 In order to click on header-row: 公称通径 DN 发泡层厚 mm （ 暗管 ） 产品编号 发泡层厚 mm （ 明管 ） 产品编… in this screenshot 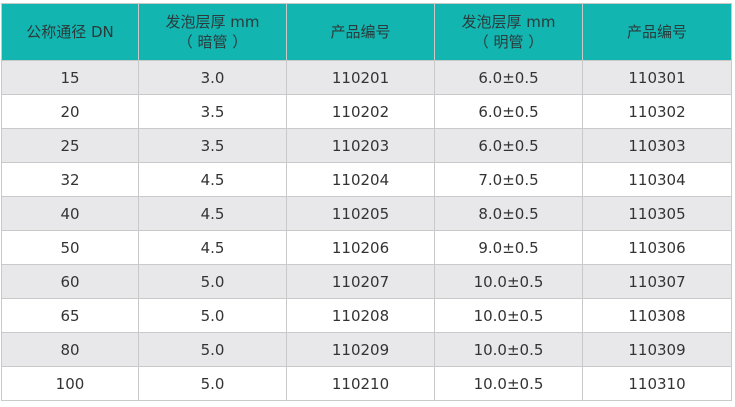, I will do `click(366, 32)`.